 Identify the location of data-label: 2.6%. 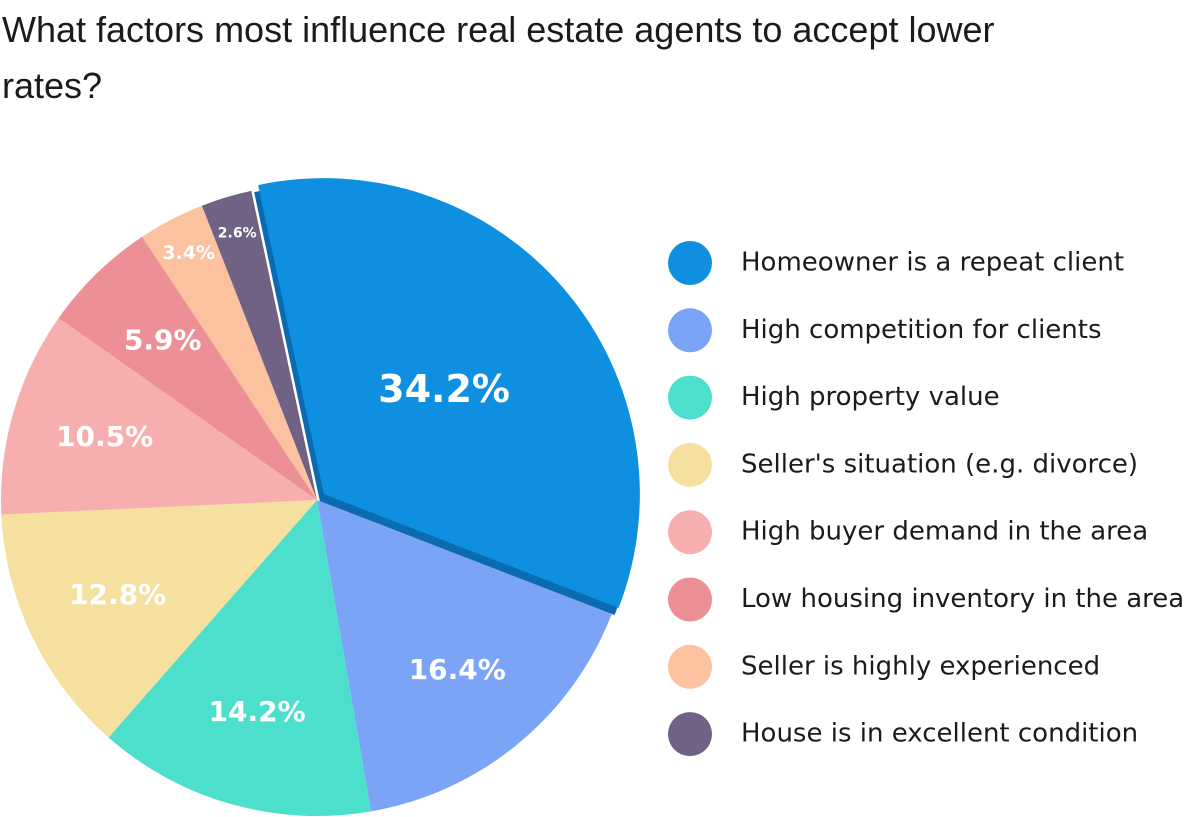
(237, 234).